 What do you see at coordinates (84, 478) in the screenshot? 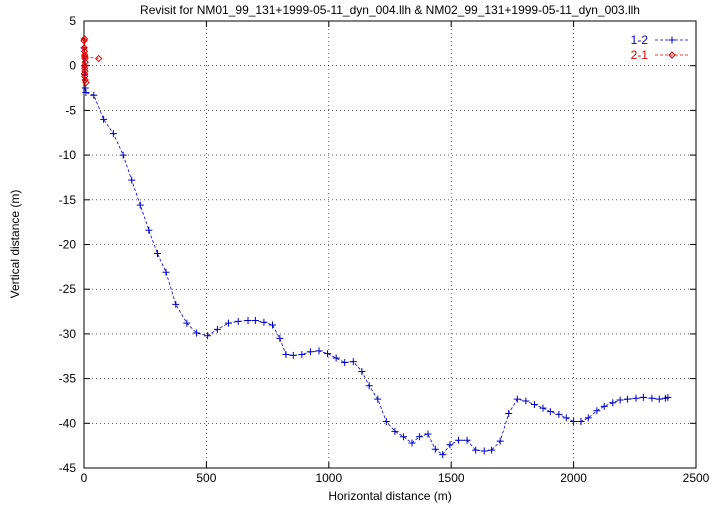
I see `x-tick-label: 0` at bounding box center [84, 478].